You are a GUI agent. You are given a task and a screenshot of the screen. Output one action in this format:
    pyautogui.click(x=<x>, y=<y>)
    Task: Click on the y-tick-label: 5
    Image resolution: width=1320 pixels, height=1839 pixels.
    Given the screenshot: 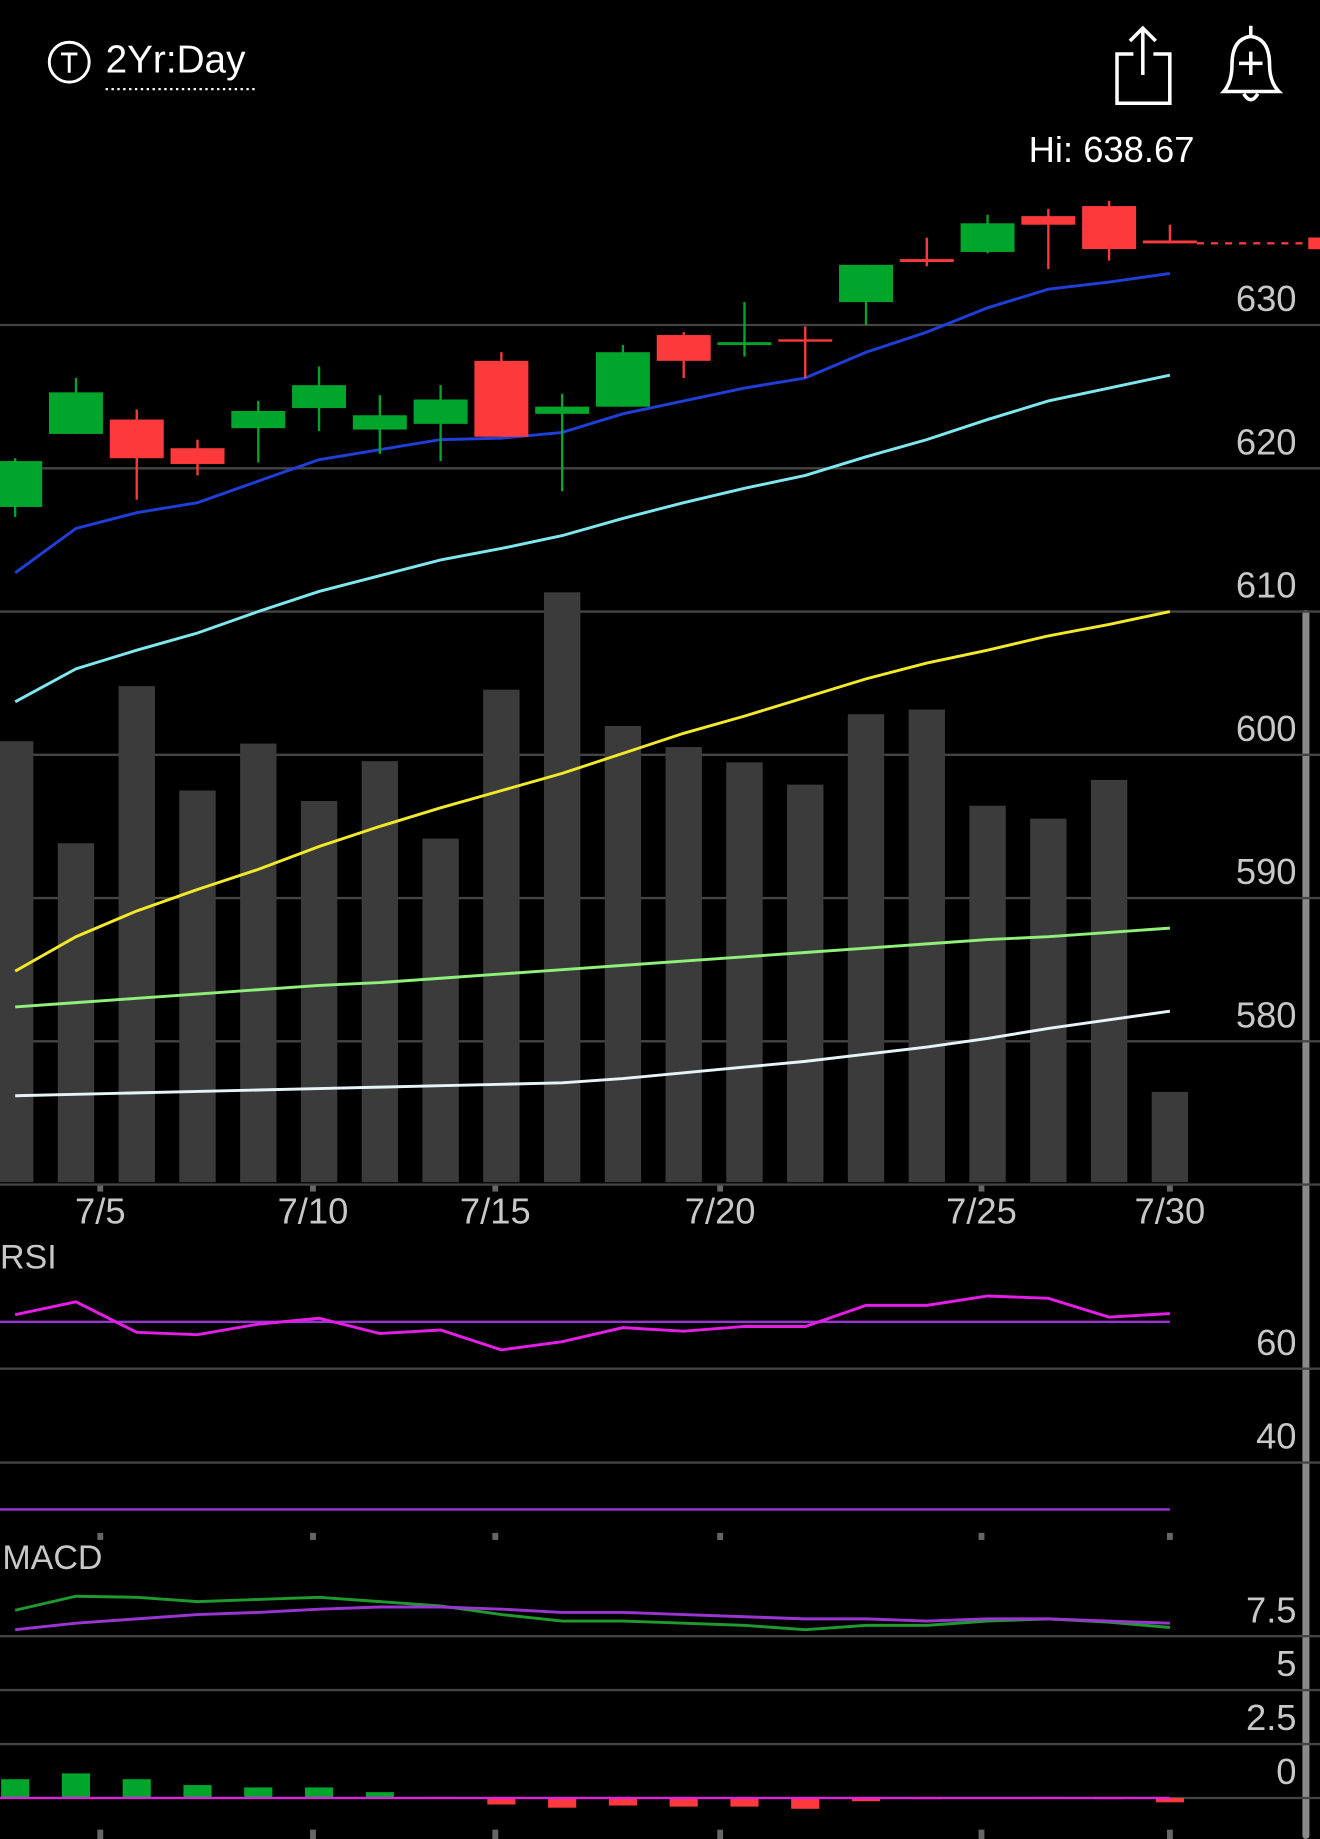 What is the action you would take?
    pyautogui.click(x=1286, y=1663)
    